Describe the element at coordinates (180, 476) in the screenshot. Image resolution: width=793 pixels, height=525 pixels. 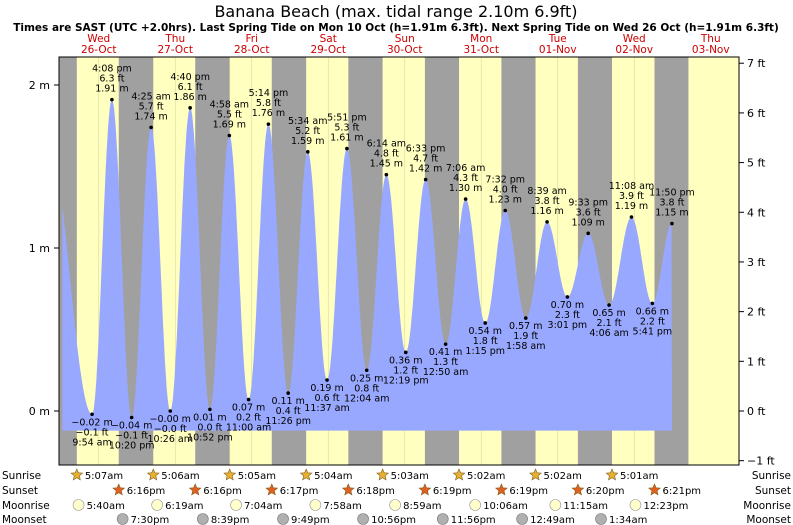
I see `sunrise-time: 5:06am` at that location.